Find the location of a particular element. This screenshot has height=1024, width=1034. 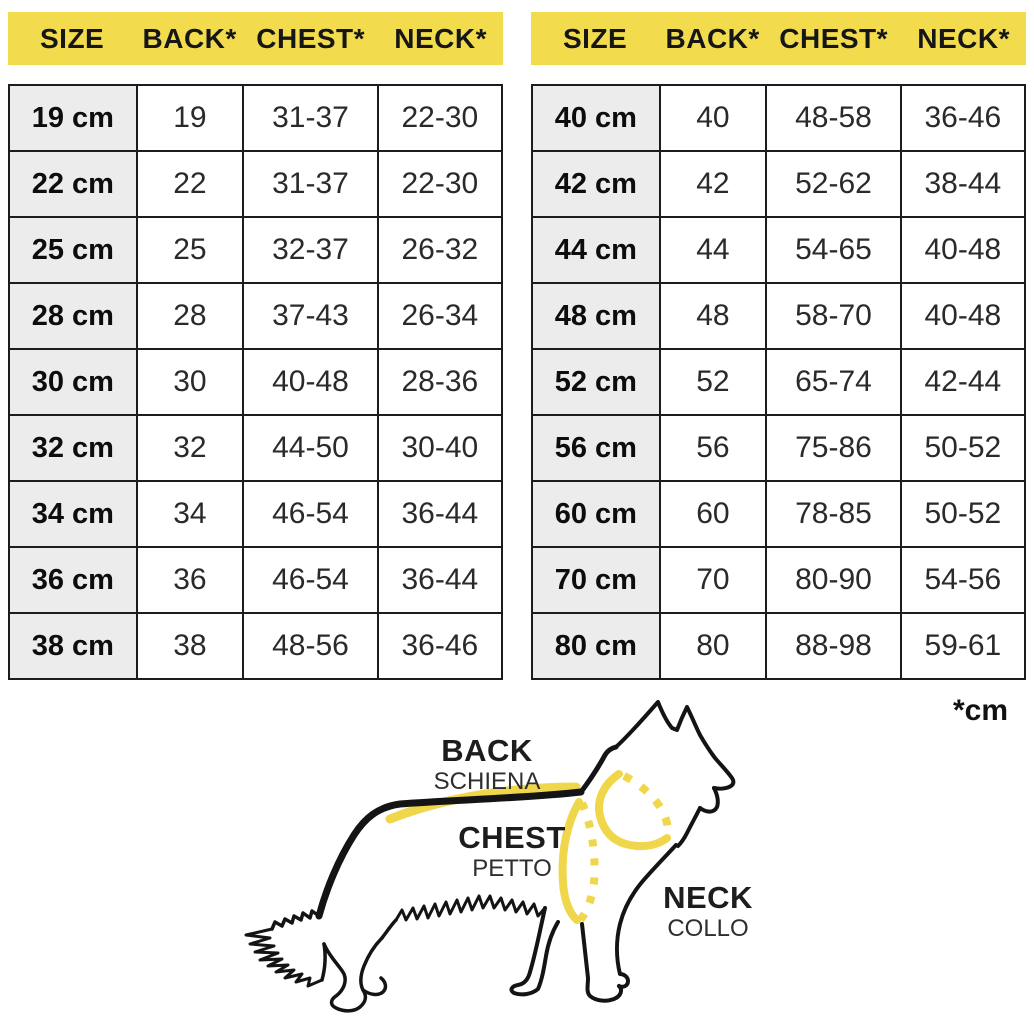

value-cell: 44 is located at coordinates (713, 250).